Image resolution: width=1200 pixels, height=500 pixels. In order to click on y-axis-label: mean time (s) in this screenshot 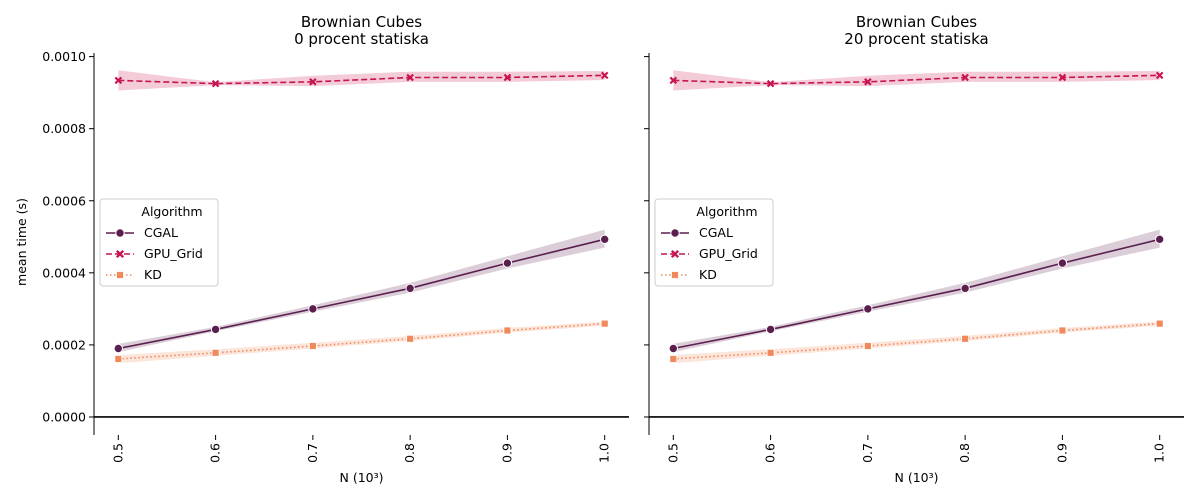, I will do `click(21, 242)`.